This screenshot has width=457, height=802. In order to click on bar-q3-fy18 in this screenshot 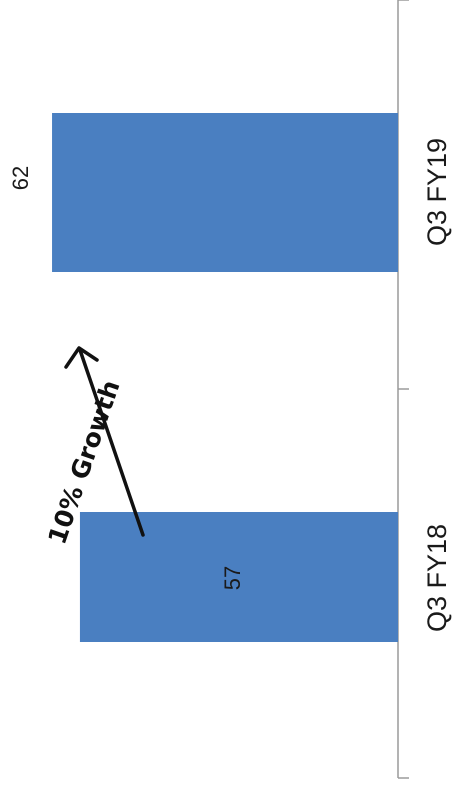, I will do `click(238, 577)`.